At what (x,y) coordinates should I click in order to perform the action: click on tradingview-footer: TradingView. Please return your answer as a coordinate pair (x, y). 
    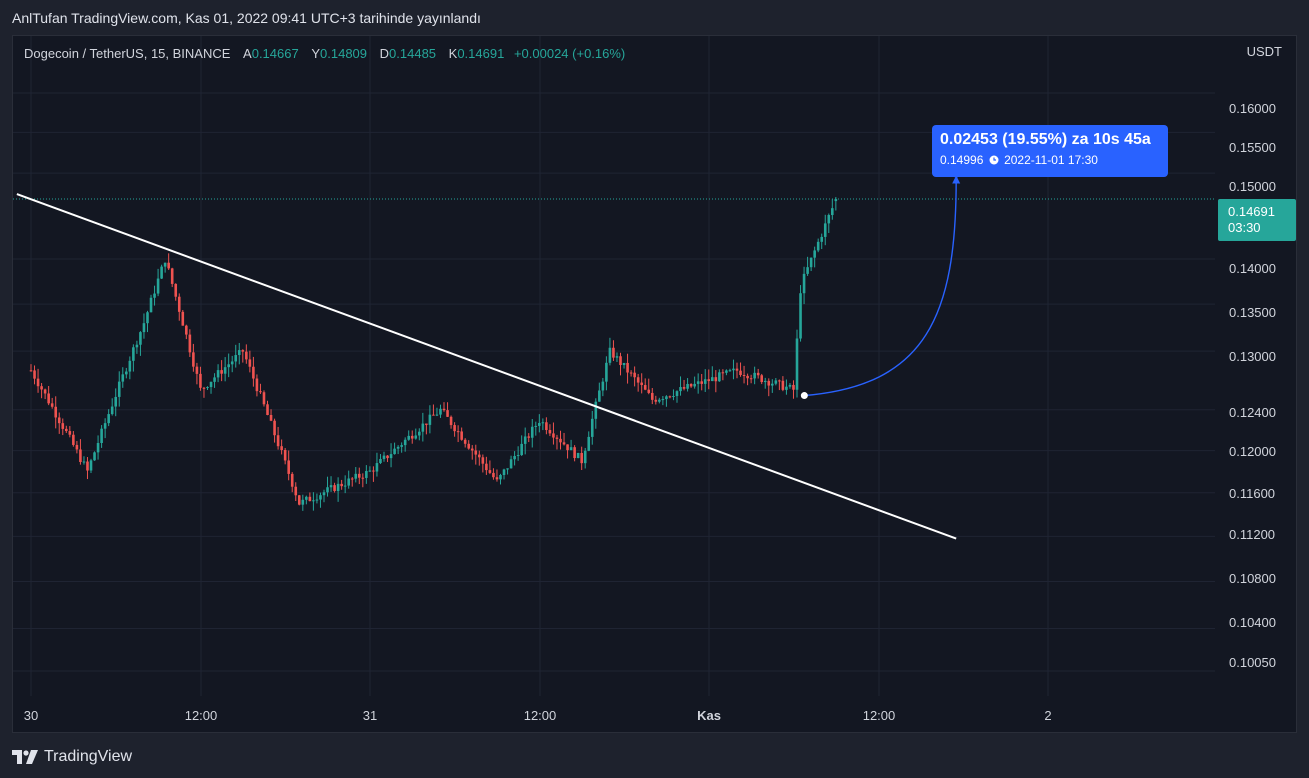
    Looking at the image, I should click on (72, 757).